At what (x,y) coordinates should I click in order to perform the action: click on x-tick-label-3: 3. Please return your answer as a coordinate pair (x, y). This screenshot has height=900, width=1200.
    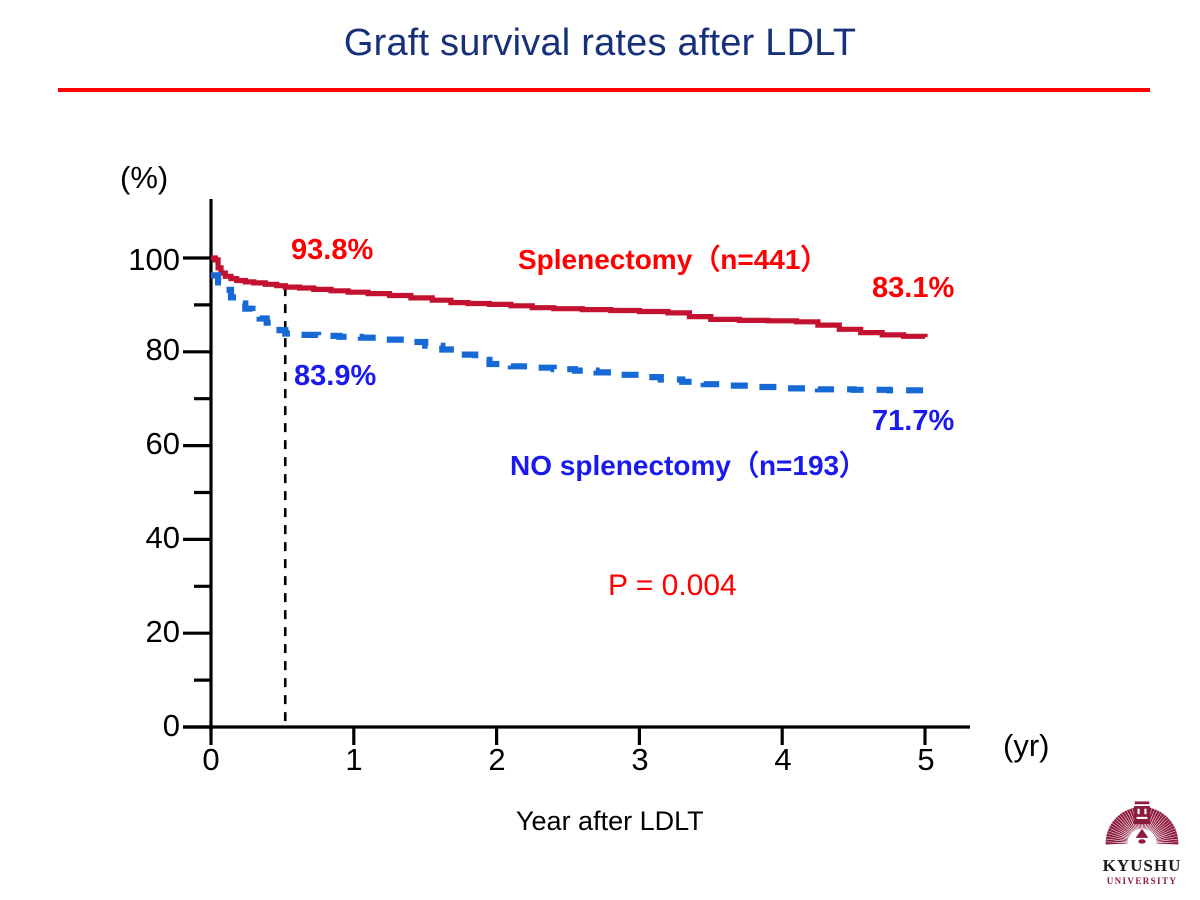
    Looking at the image, I should click on (640, 759).